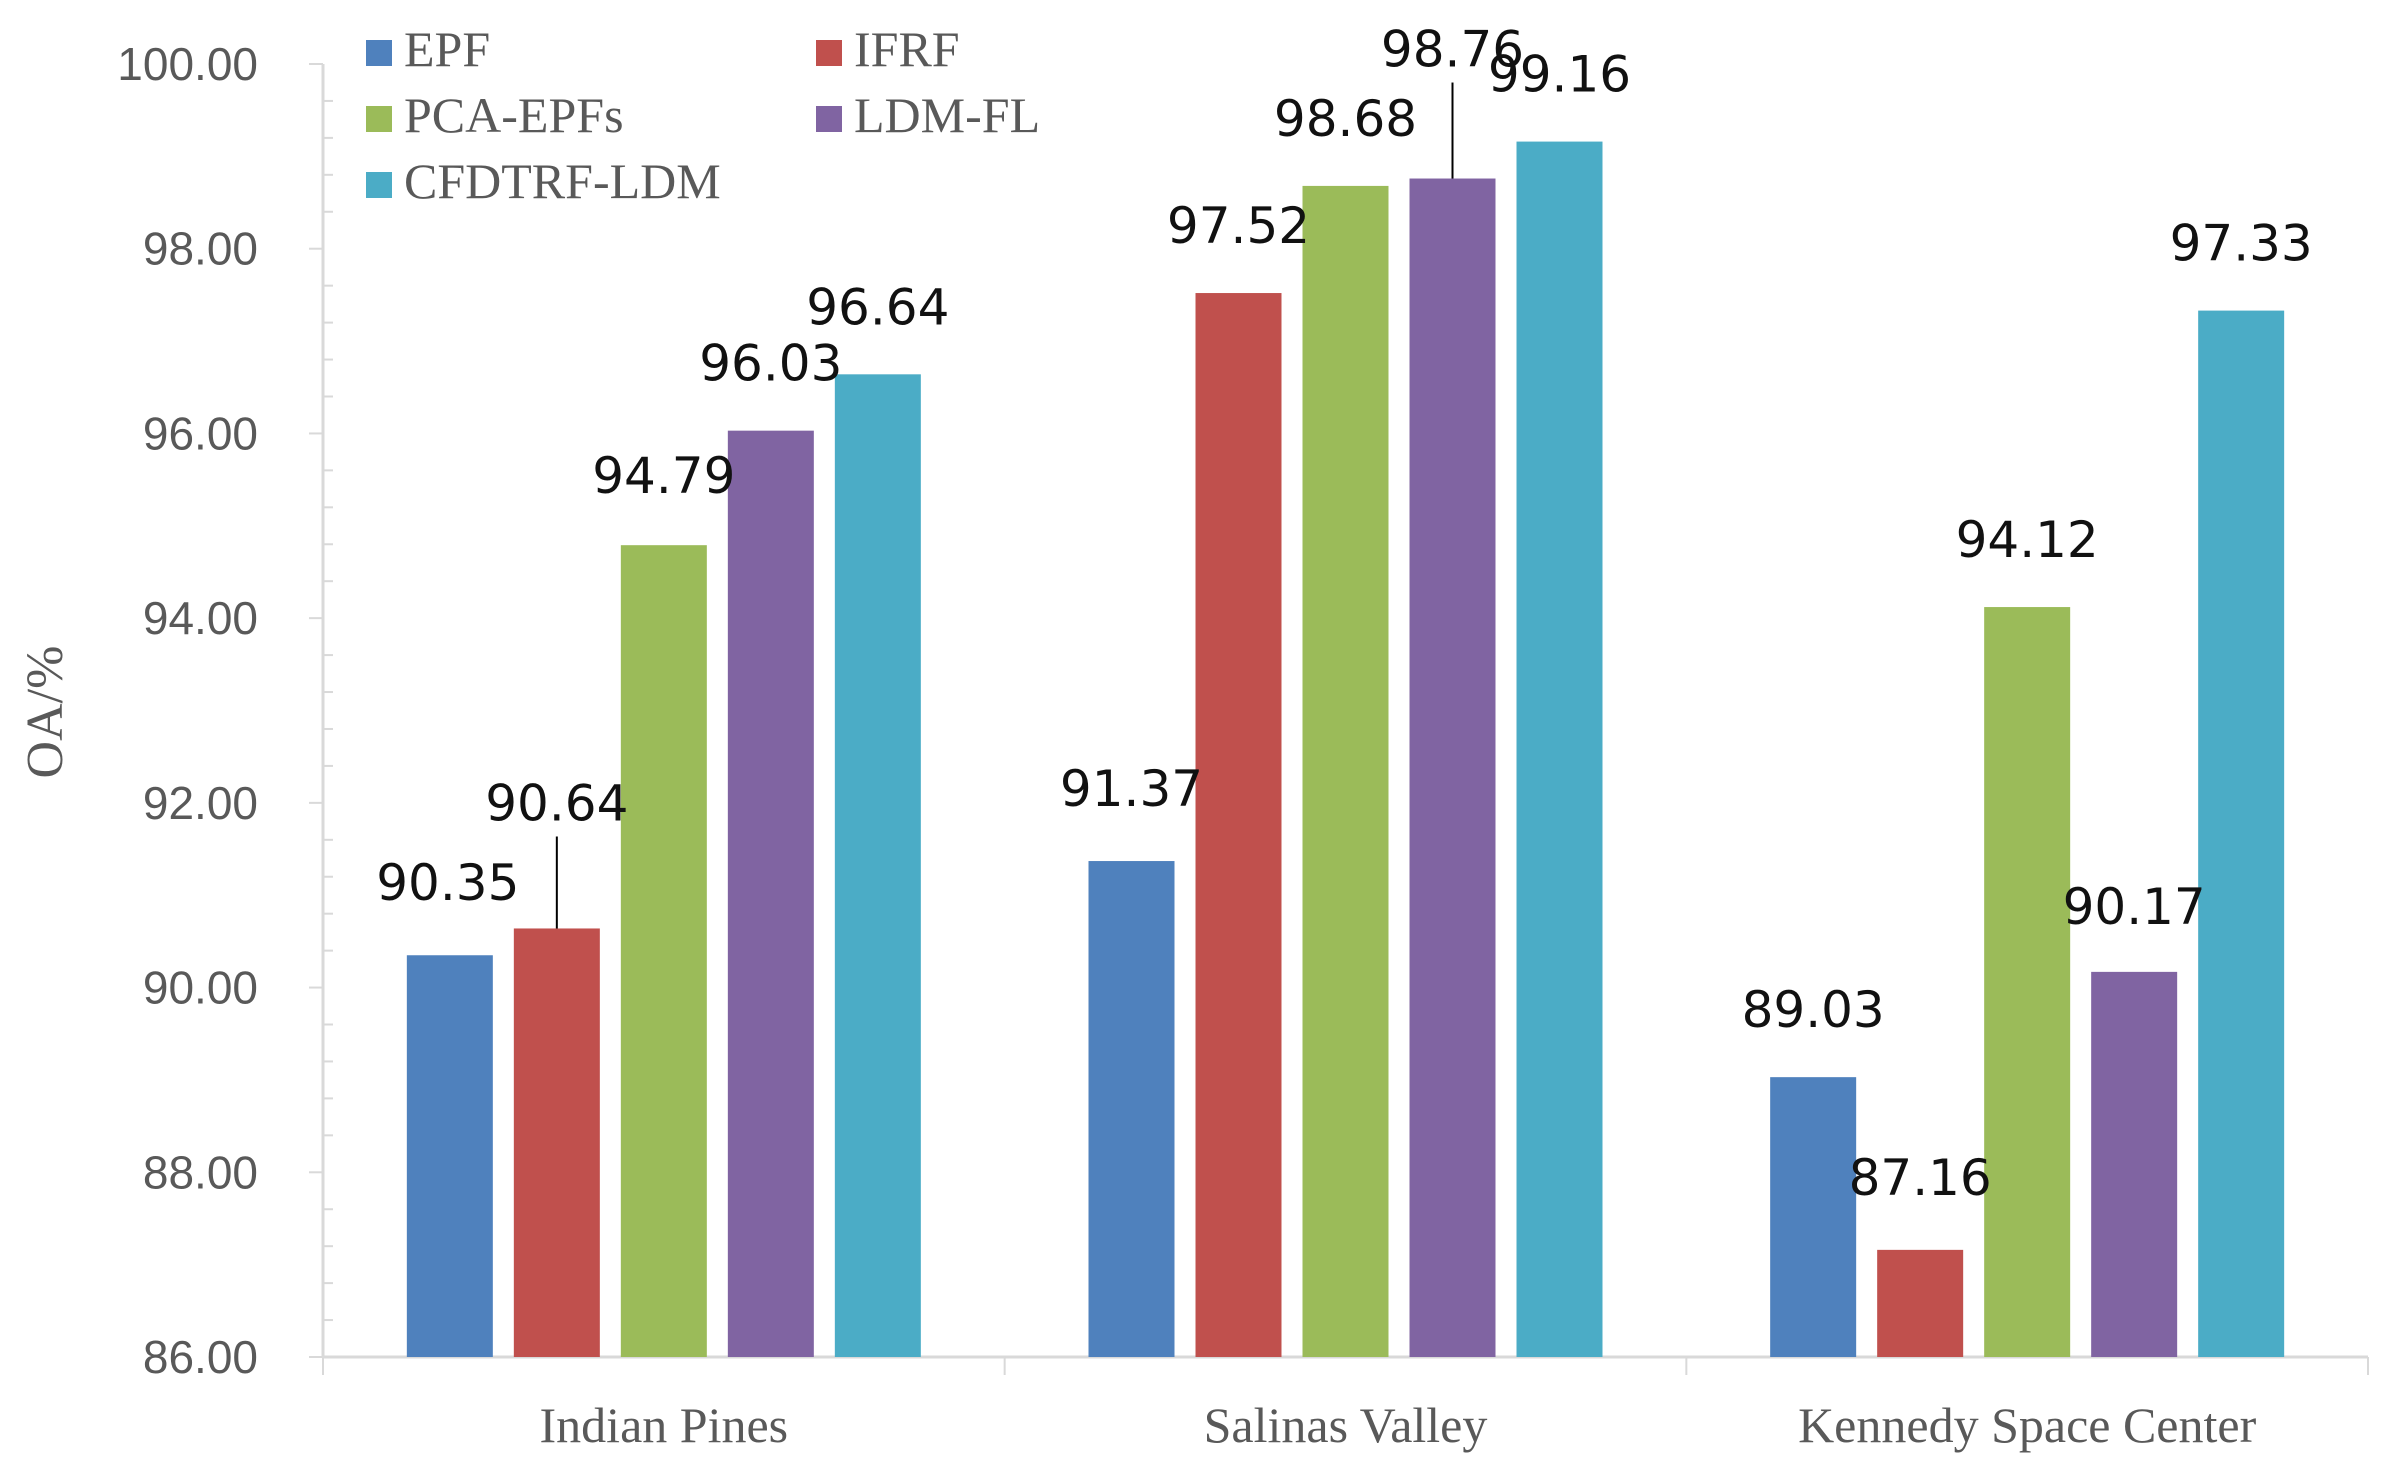  Describe the element at coordinates (1452, 50) in the screenshot. I see `data-label: 98.76` at that location.